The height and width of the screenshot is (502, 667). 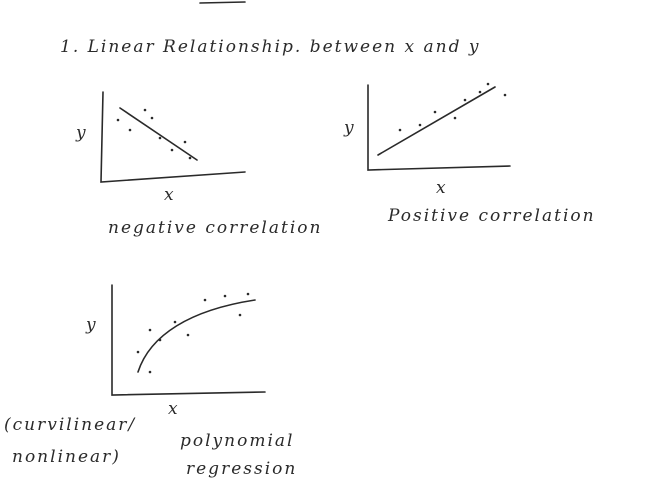 What do you see at coordinates (66, 457) in the screenshot?
I see `caption-line: nonlinear)` at bounding box center [66, 457].